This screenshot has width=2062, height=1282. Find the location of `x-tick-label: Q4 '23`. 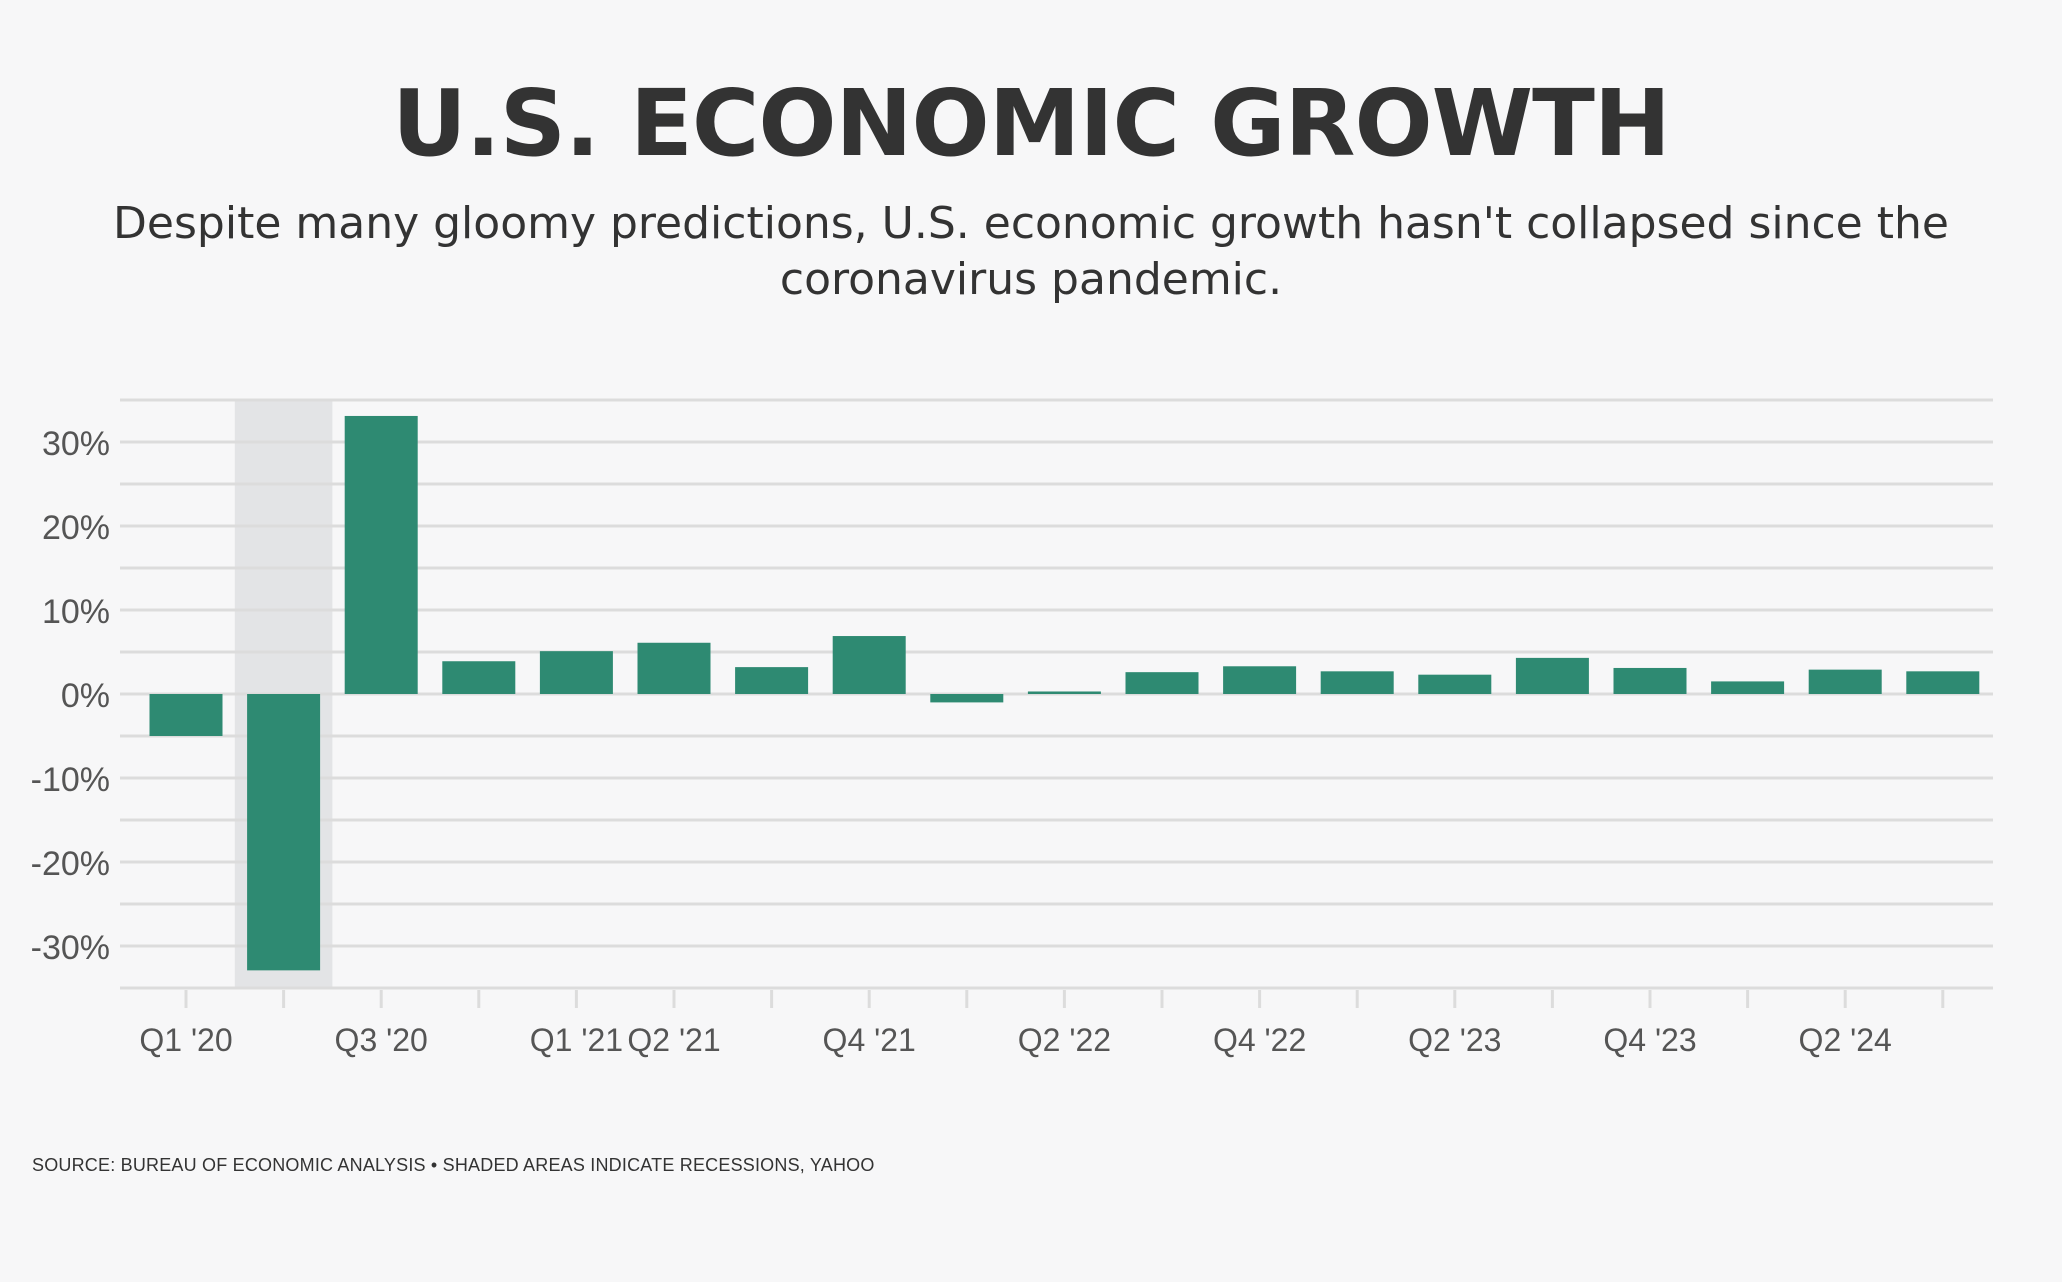

x-tick-label: Q4 '23 is located at coordinates (1649, 1040).